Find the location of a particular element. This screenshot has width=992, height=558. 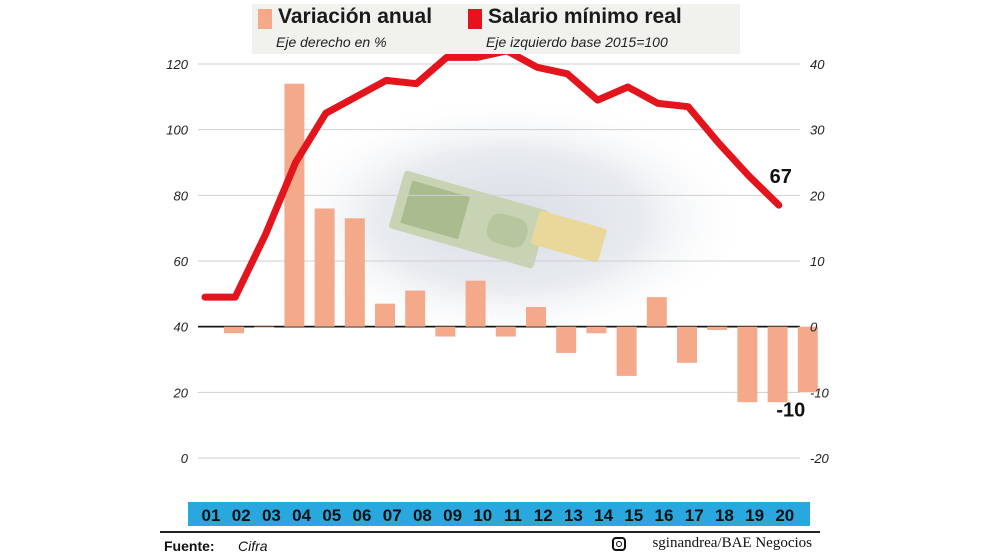

source-label: Fuente: is located at coordinates (189, 546).